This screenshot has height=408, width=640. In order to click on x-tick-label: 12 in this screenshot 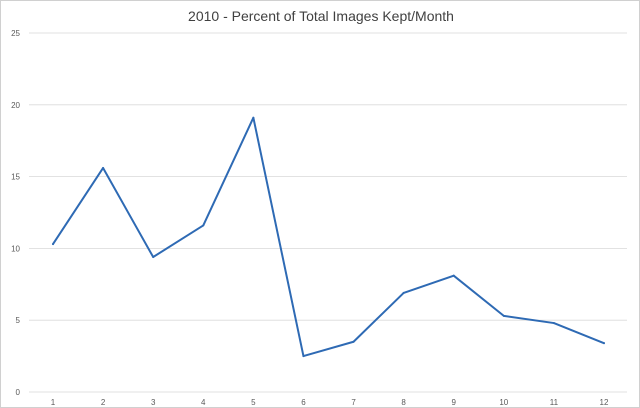, I will do `click(604, 402)`.